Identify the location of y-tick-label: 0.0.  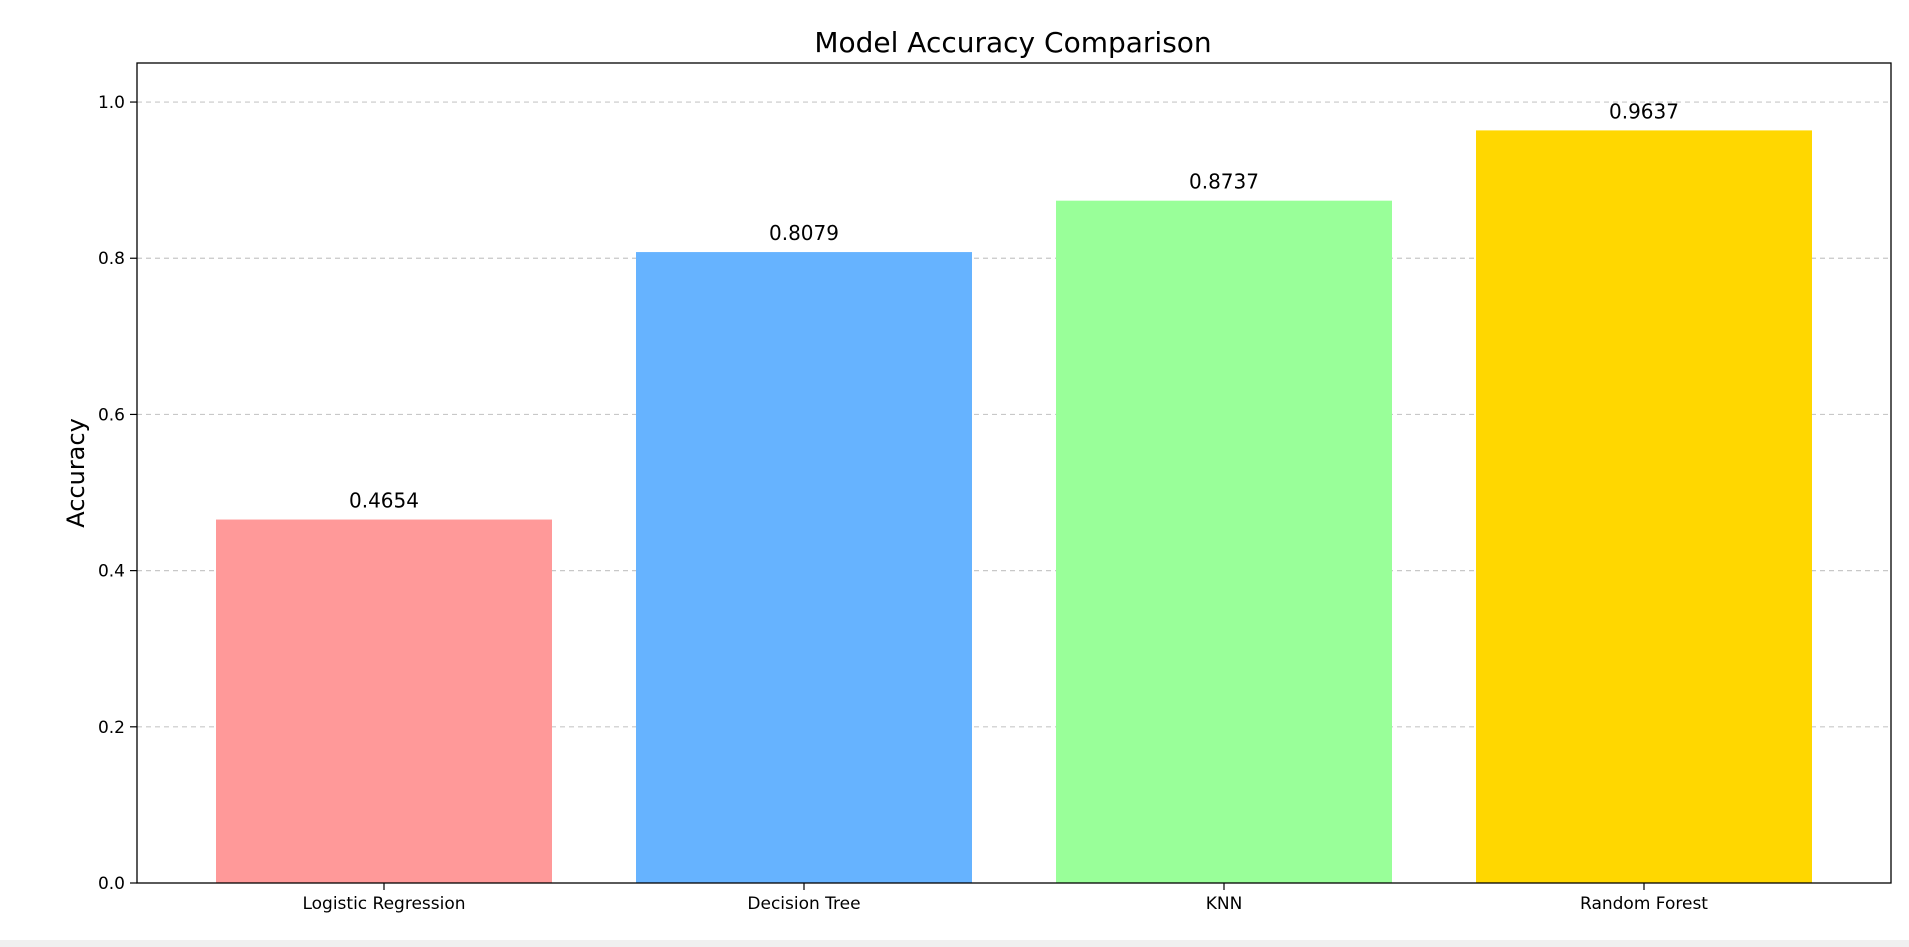
(111, 884).